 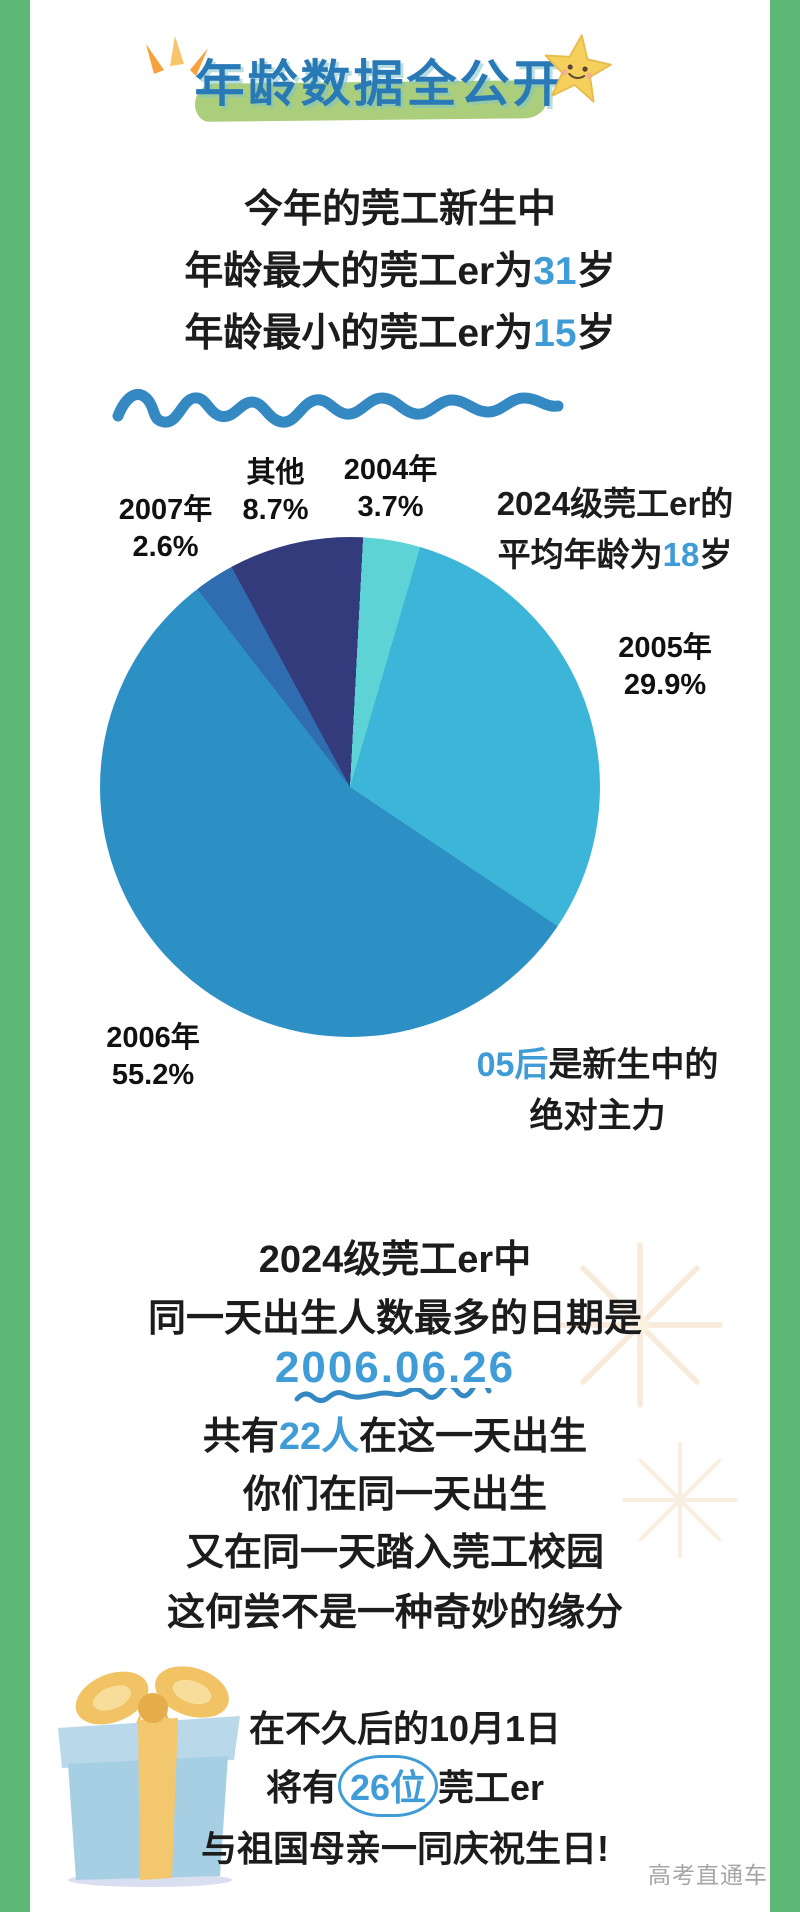 I want to click on pie-label-2004-year: 2004年, so click(x=390, y=470).